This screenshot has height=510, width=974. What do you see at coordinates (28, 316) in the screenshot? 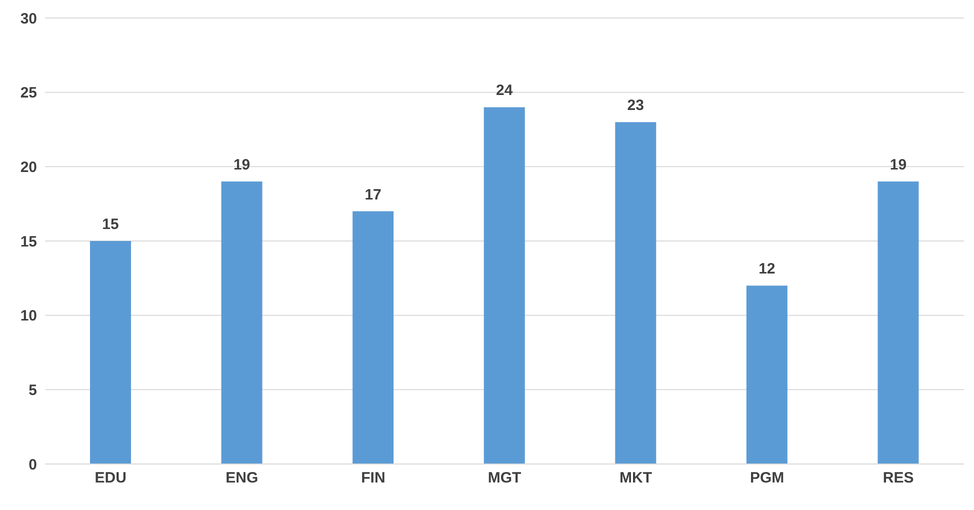
I see `y-tick-label: 10` at bounding box center [28, 316].